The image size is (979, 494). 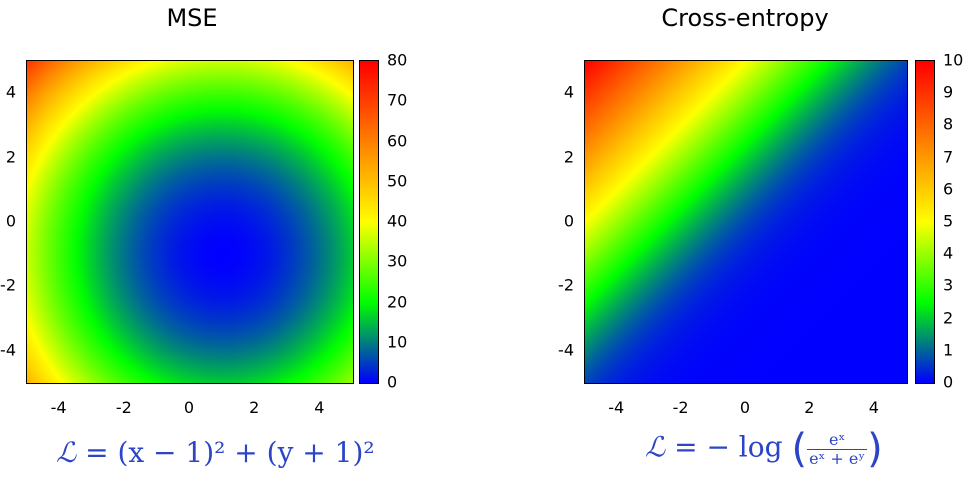 What do you see at coordinates (123, 407) in the screenshot?
I see `mse-x-tick: -2` at bounding box center [123, 407].